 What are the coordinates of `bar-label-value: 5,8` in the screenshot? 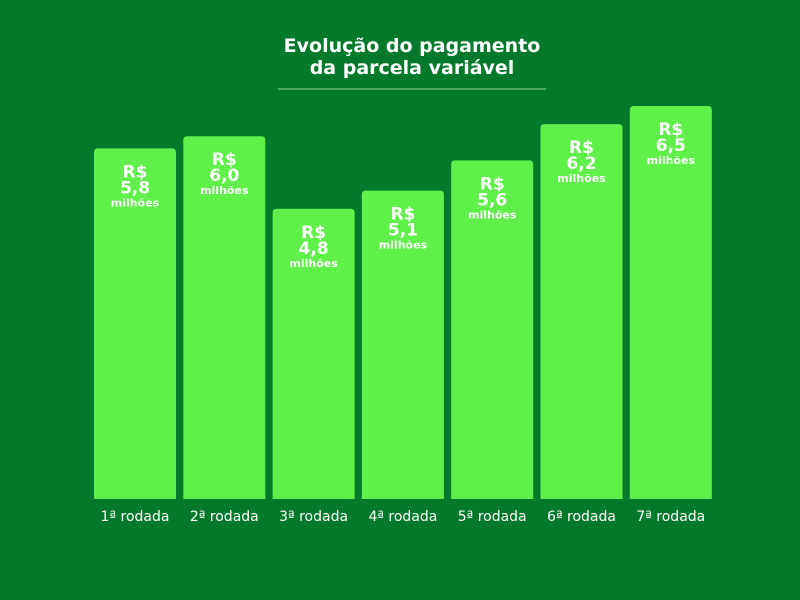 It's located at (135, 188).